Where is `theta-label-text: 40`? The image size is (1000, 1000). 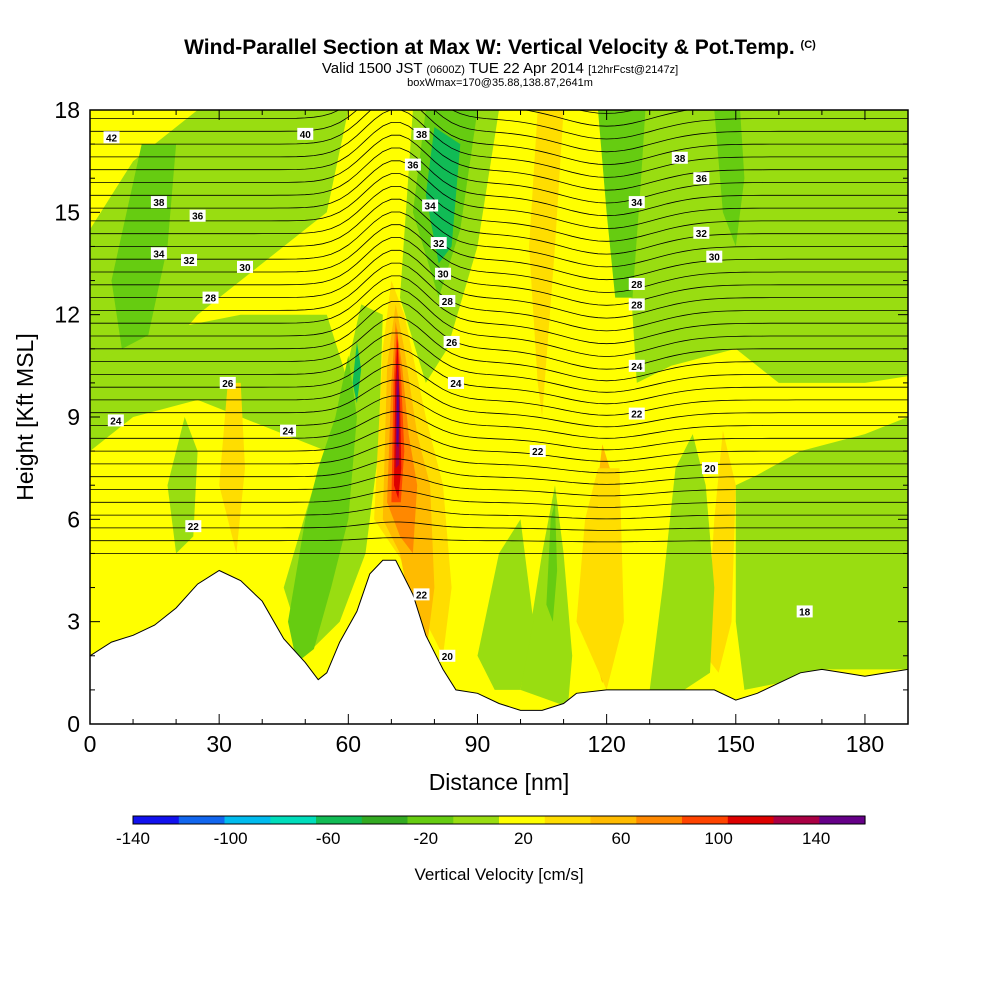 theta-label-text: 40 is located at coordinates (306, 135).